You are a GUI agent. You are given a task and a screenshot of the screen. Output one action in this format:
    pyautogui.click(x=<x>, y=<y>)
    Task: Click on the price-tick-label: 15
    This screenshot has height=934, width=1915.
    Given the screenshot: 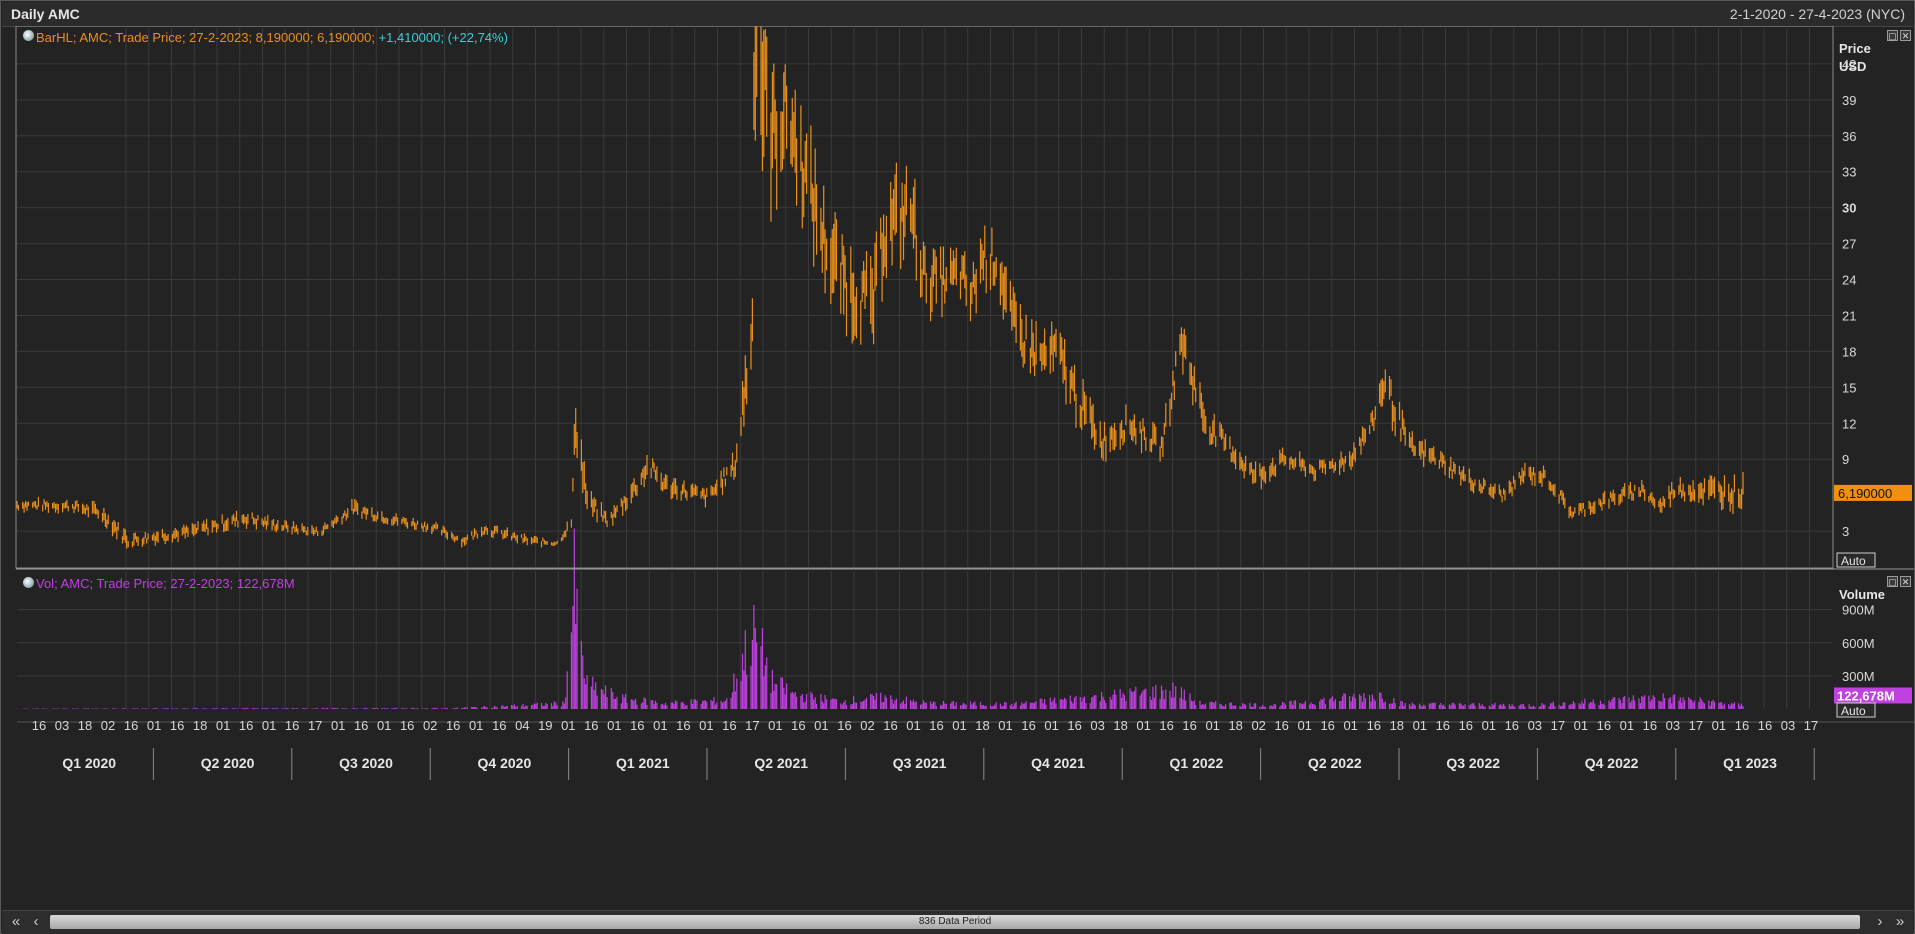 What is the action you would take?
    pyautogui.click(x=1849, y=387)
    